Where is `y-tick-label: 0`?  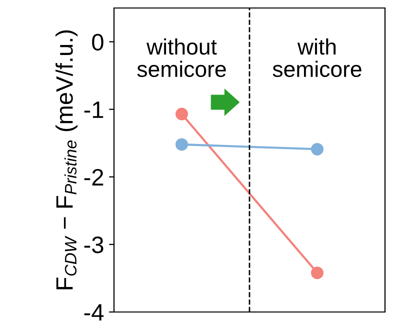 y-tick-label: 0 is located at coordinates (98, 42).